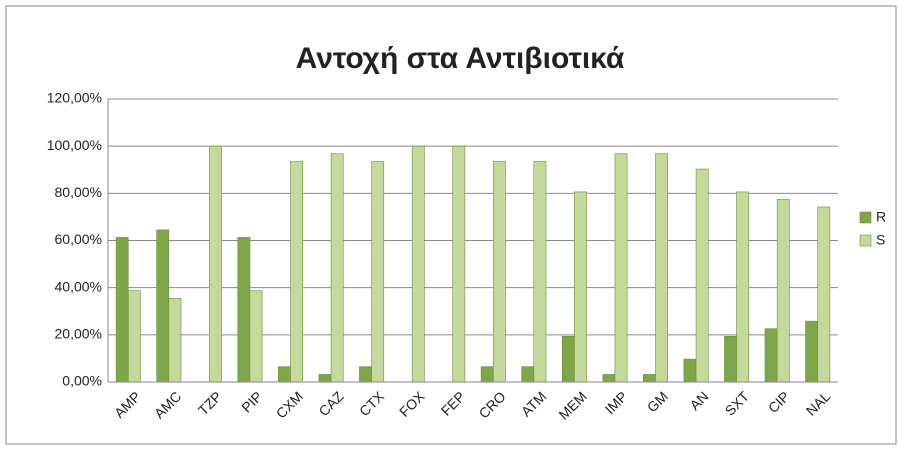 The image size is (903, 451). Describe the element at coordinates (460, 58) in the screenshot. I see `chart-title: Αντοχή στα Αντιβιοτικά` at that location.